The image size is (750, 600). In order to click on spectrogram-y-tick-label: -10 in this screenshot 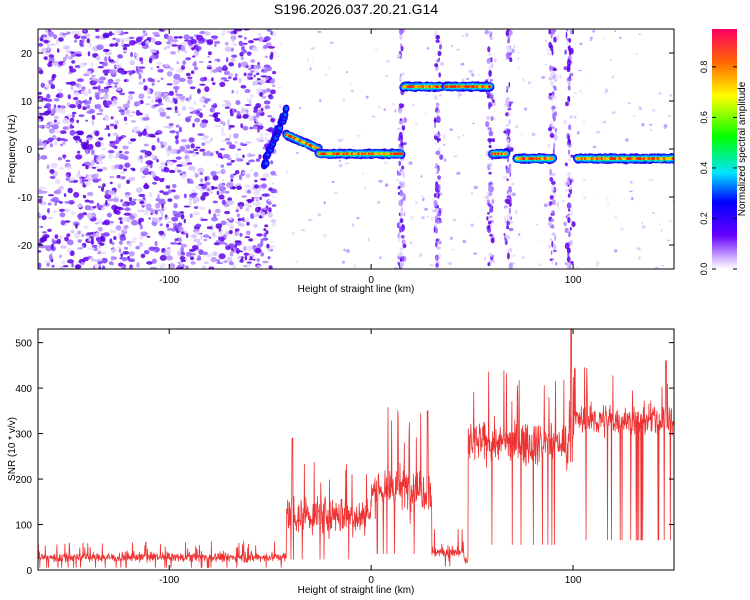, I will do `click(25, 198)`.